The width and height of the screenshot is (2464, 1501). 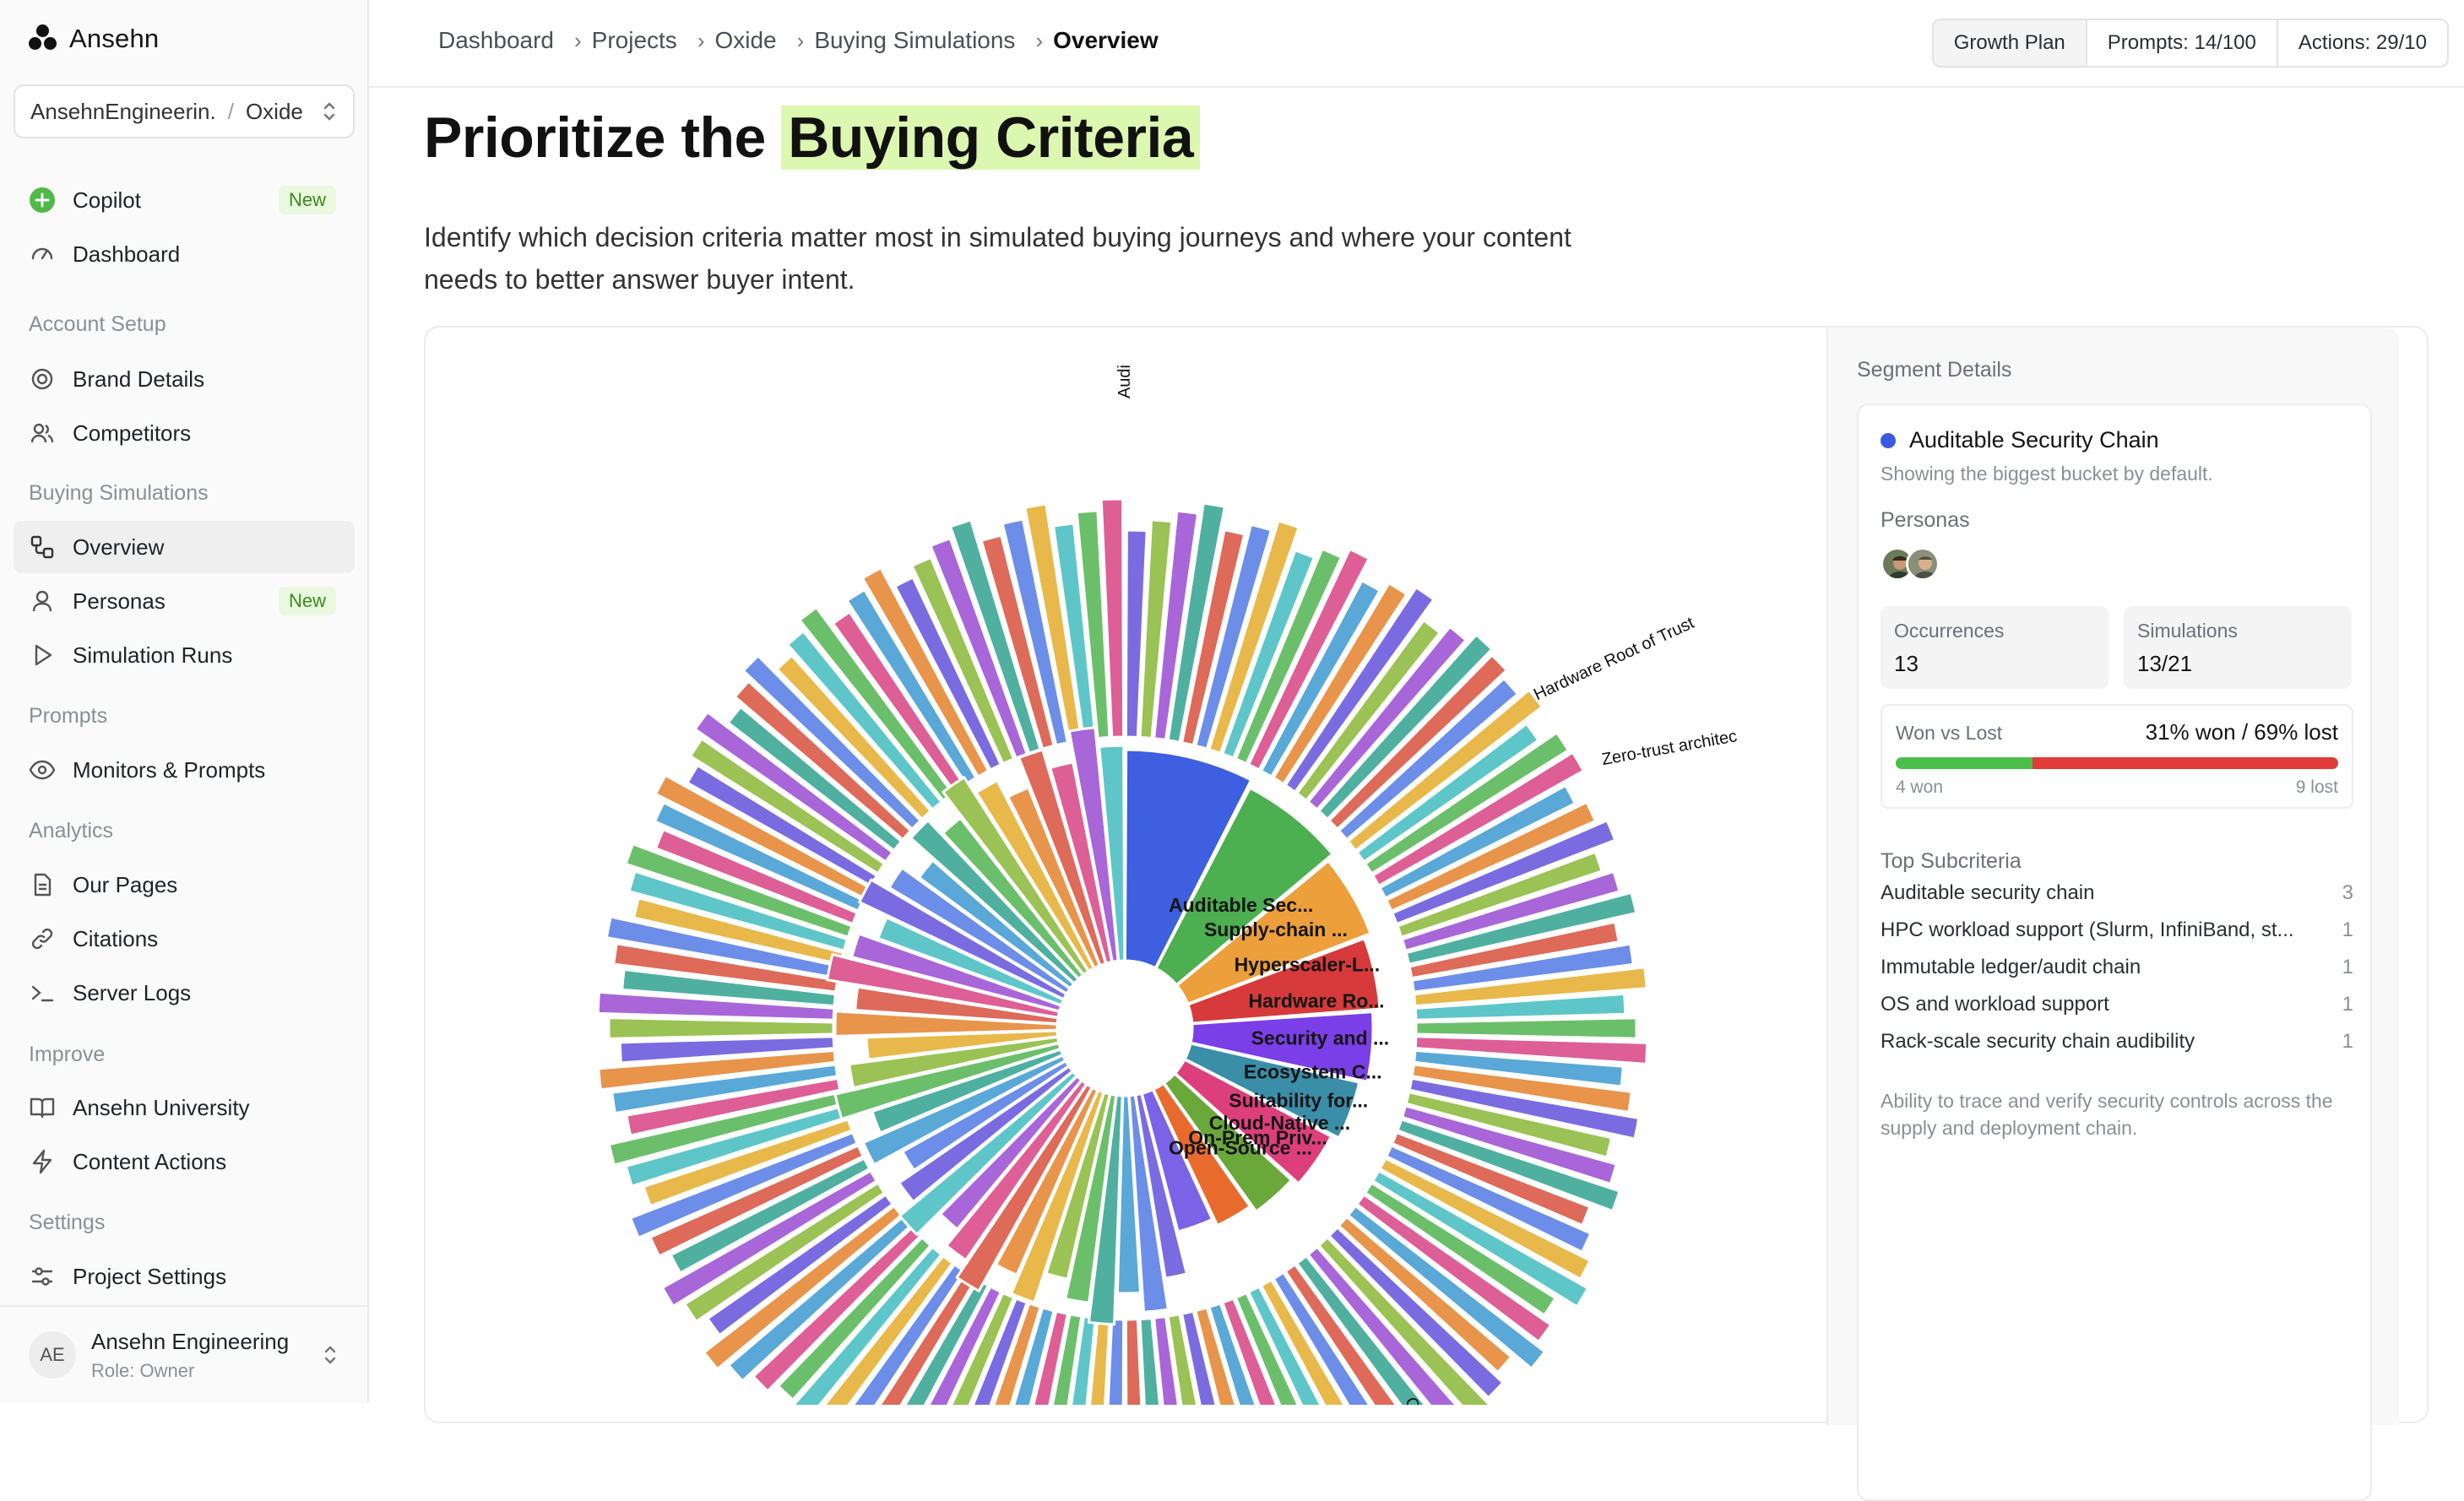 What do you see at coordinates (2009, 43) in the screenshot?
I see `plan-button: Growth Plan` at bounding box center [2009, 43].